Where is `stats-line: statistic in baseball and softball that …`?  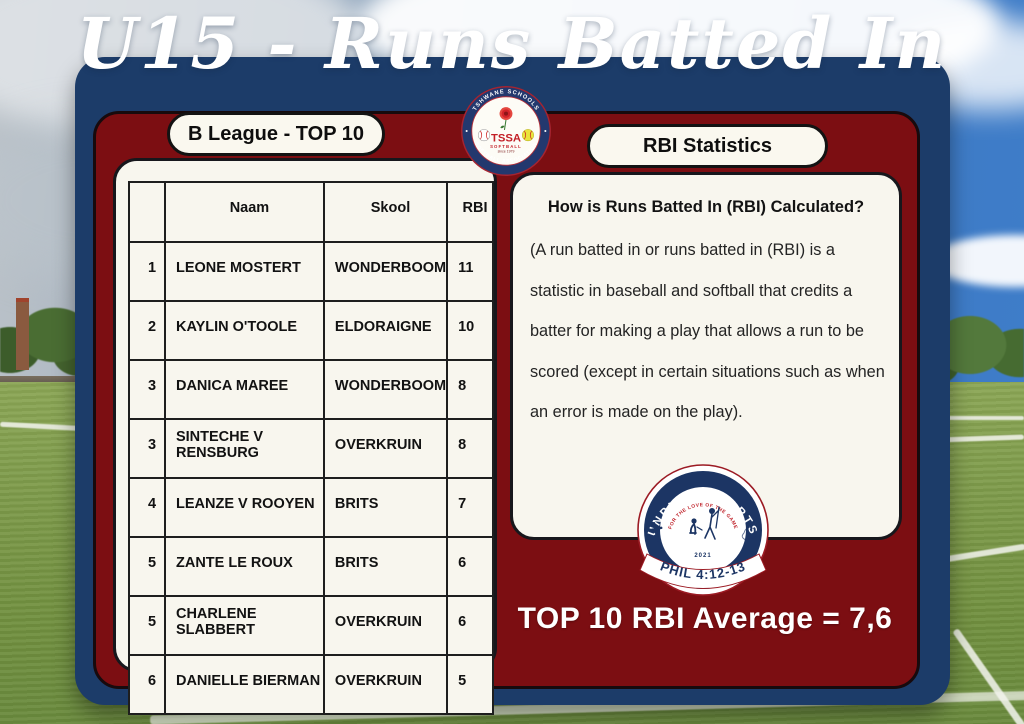 stats-line: statistic in baseball and softball that … is located at coordinates (691, 290).